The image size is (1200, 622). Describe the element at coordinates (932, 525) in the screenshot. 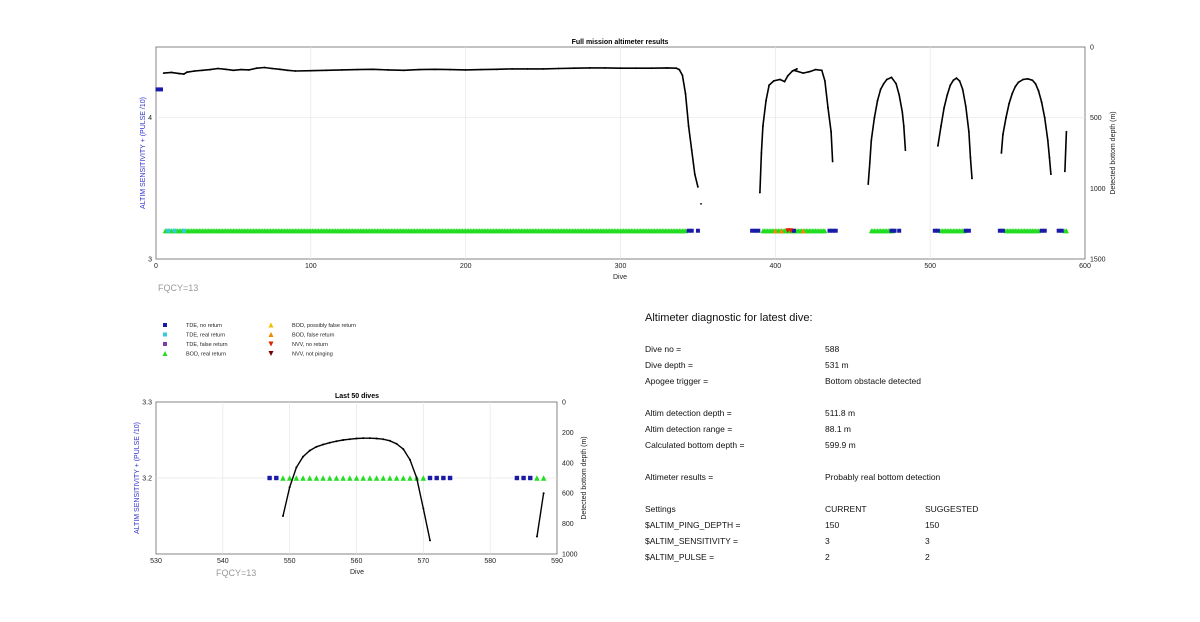

I see `ping-depth-suggested: 150` at that location.